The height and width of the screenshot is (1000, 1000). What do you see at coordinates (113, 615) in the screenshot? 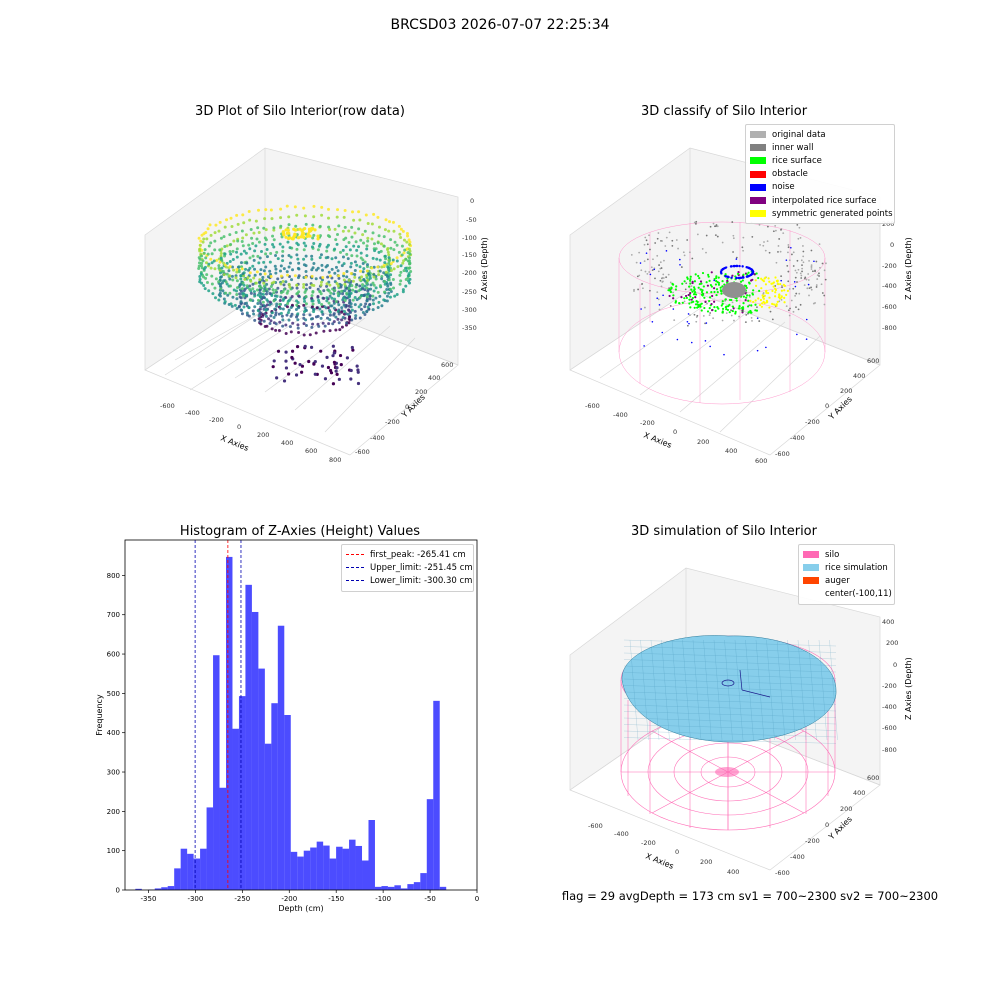
I see `histogram-ytick-label: 700` at bounding box center [113, 615].